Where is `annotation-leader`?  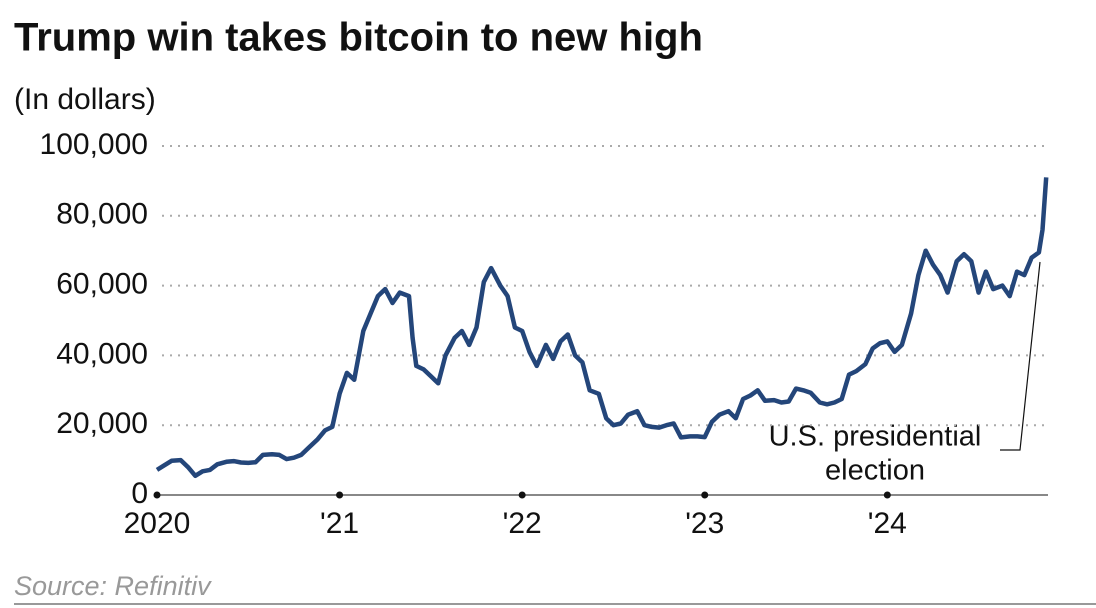 annotation-leader is located at coordinates (1020, 356).